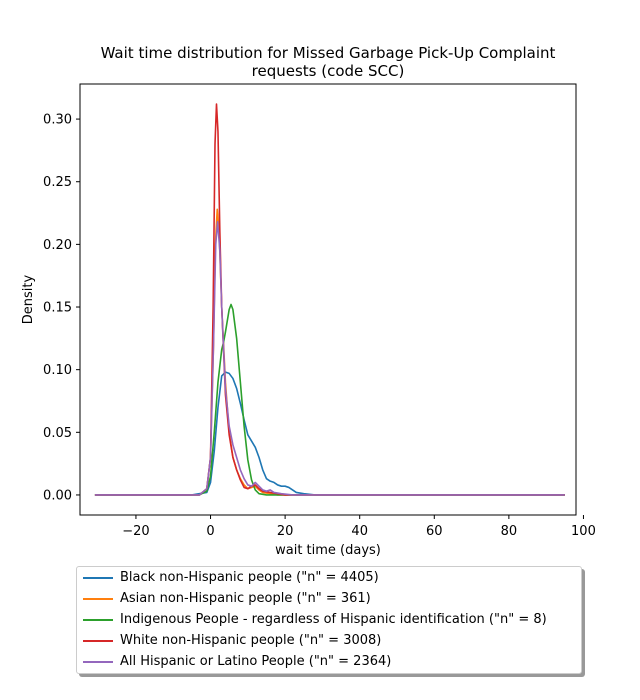 This screenshot has height=700, width=640. I want to click on x-tick-label: 0, so click(210, 531).